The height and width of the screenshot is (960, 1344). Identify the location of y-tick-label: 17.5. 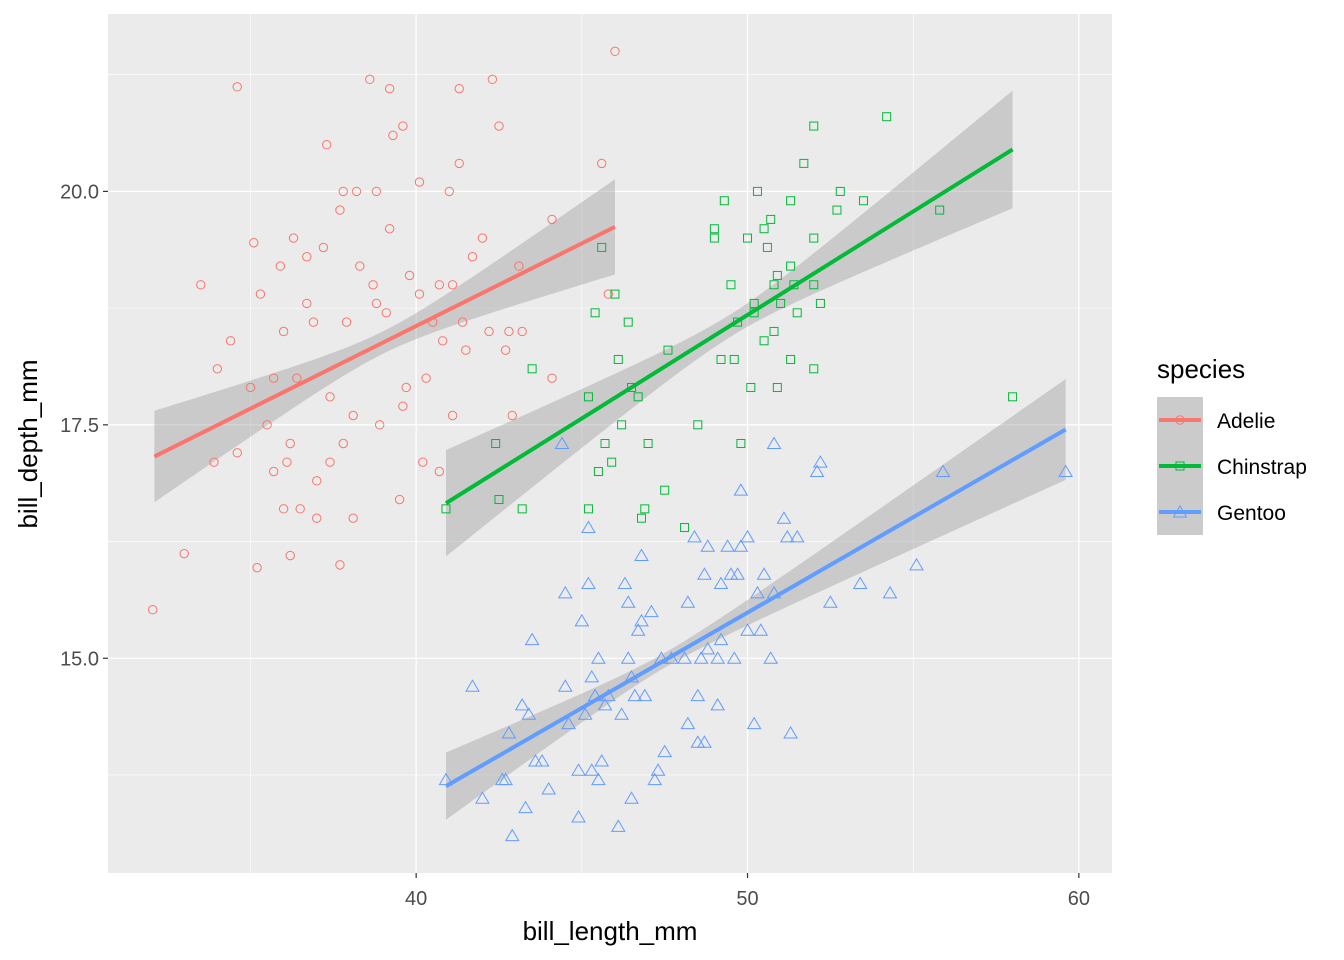
(79, 426).